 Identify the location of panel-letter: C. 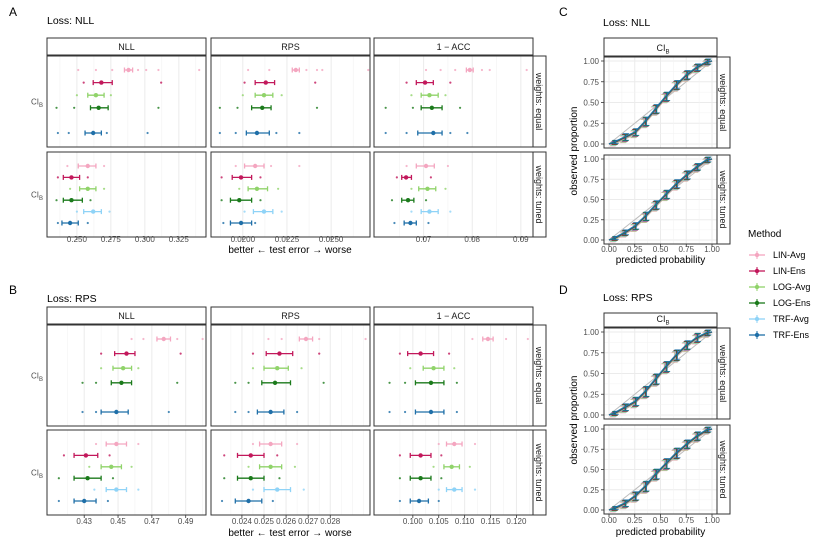
(563, 12).